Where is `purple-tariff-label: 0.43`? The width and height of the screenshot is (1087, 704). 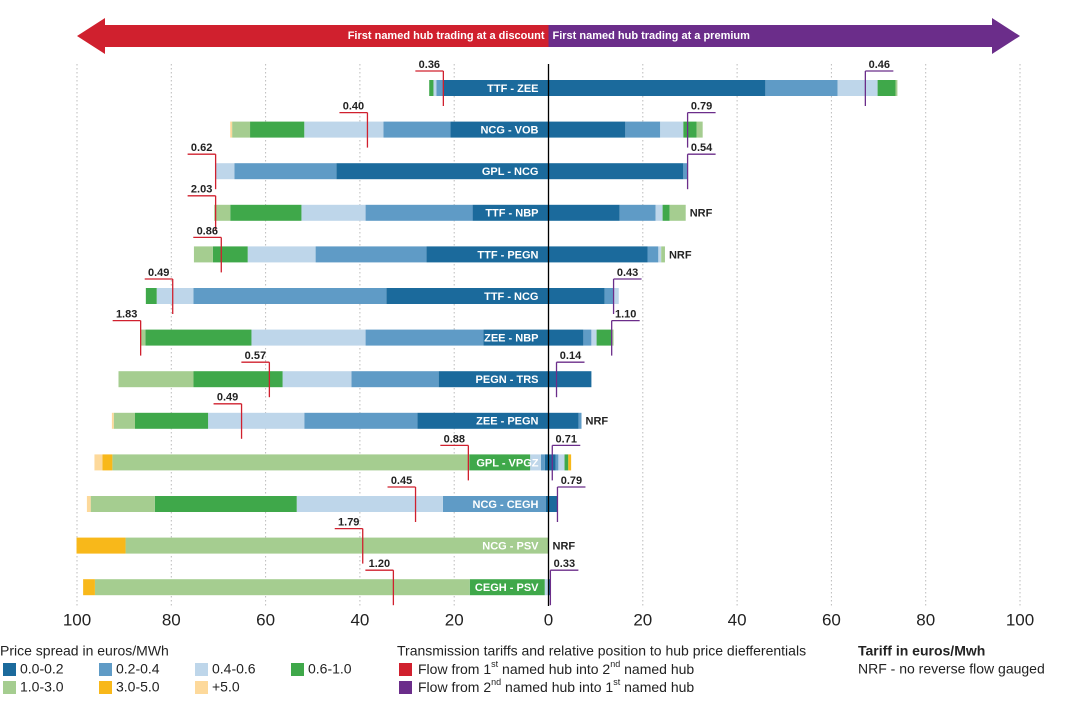 purple-tariff-label: 0.43 is located at coordinates (627, 273).